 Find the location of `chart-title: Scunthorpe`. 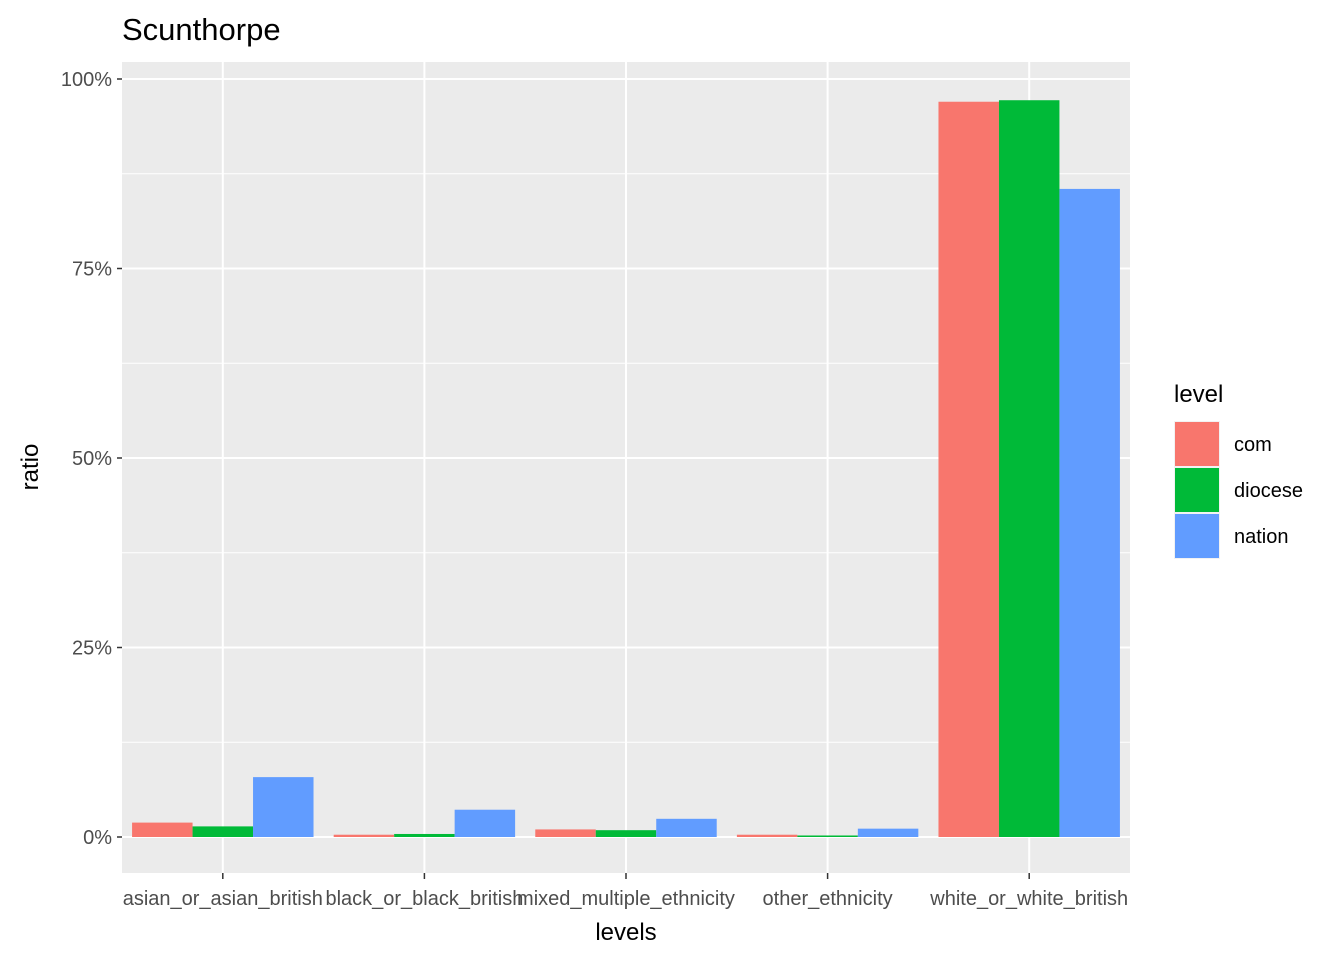

chart-title: Scunthorpe is located at coordinates (201, 29).